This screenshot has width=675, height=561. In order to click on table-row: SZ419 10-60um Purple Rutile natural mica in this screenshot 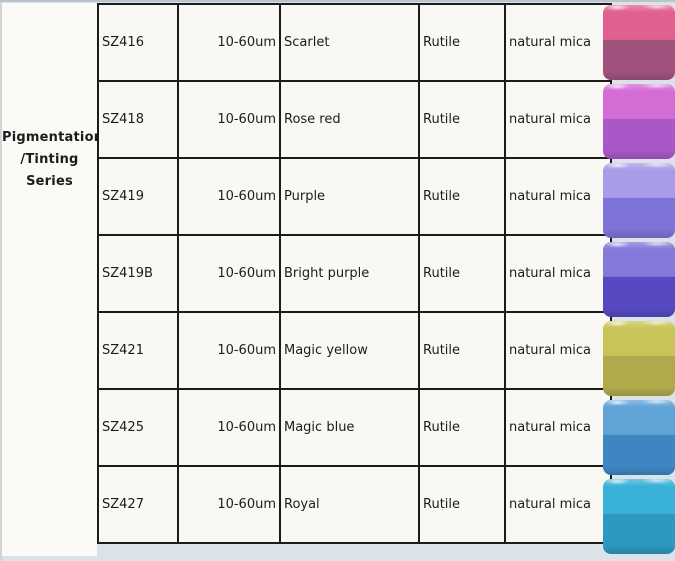, I will do `click(354, 196)`.